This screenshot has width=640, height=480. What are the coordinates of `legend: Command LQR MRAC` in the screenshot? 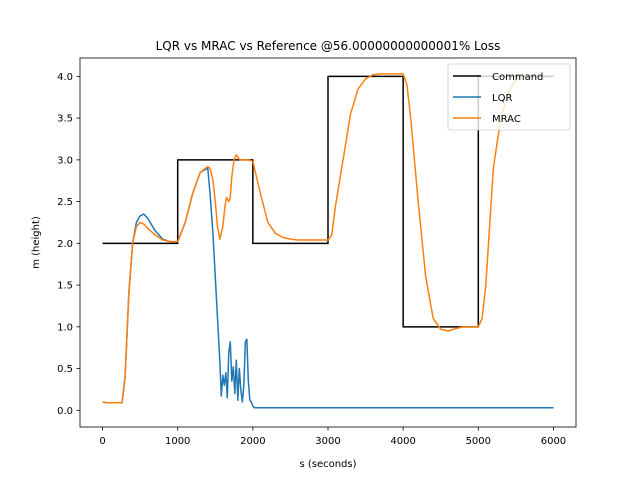 It's located at (509, 97).